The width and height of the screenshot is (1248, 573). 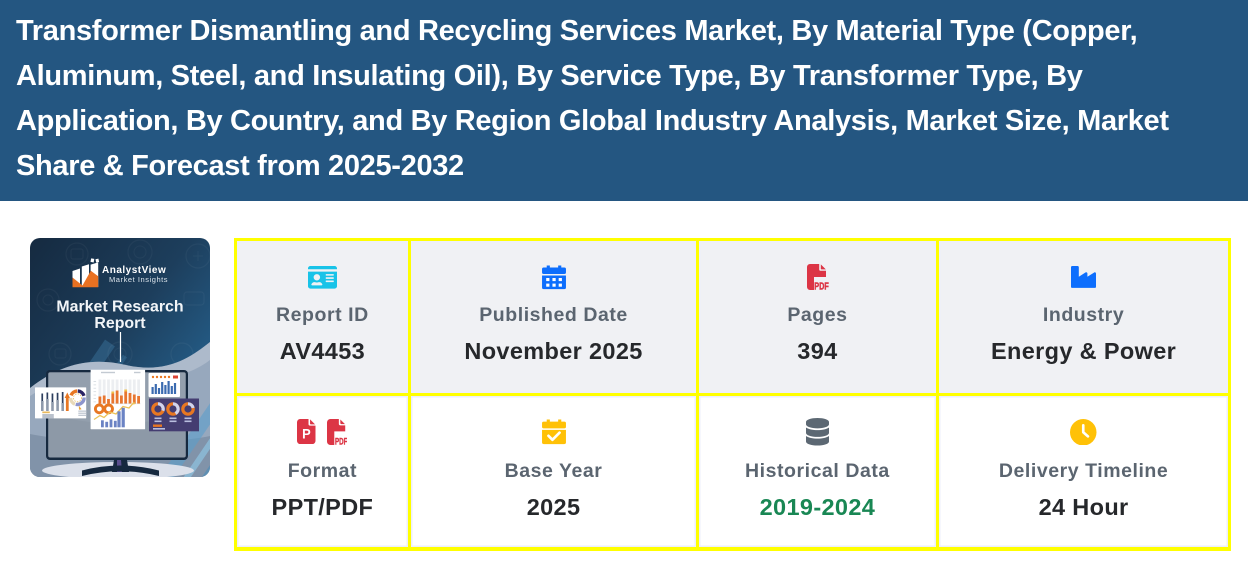 I want to click on svg-text: AnalystView, so click(x=134, y=270).